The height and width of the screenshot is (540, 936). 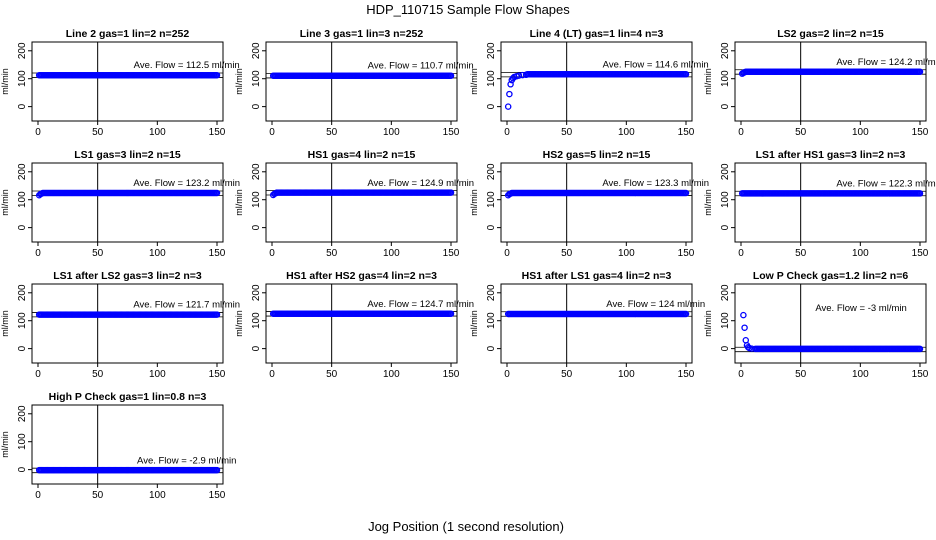 I want to click on panel-title: Low P Check gas=1.2 lin=2 n=6, so click(x=830, y=276).